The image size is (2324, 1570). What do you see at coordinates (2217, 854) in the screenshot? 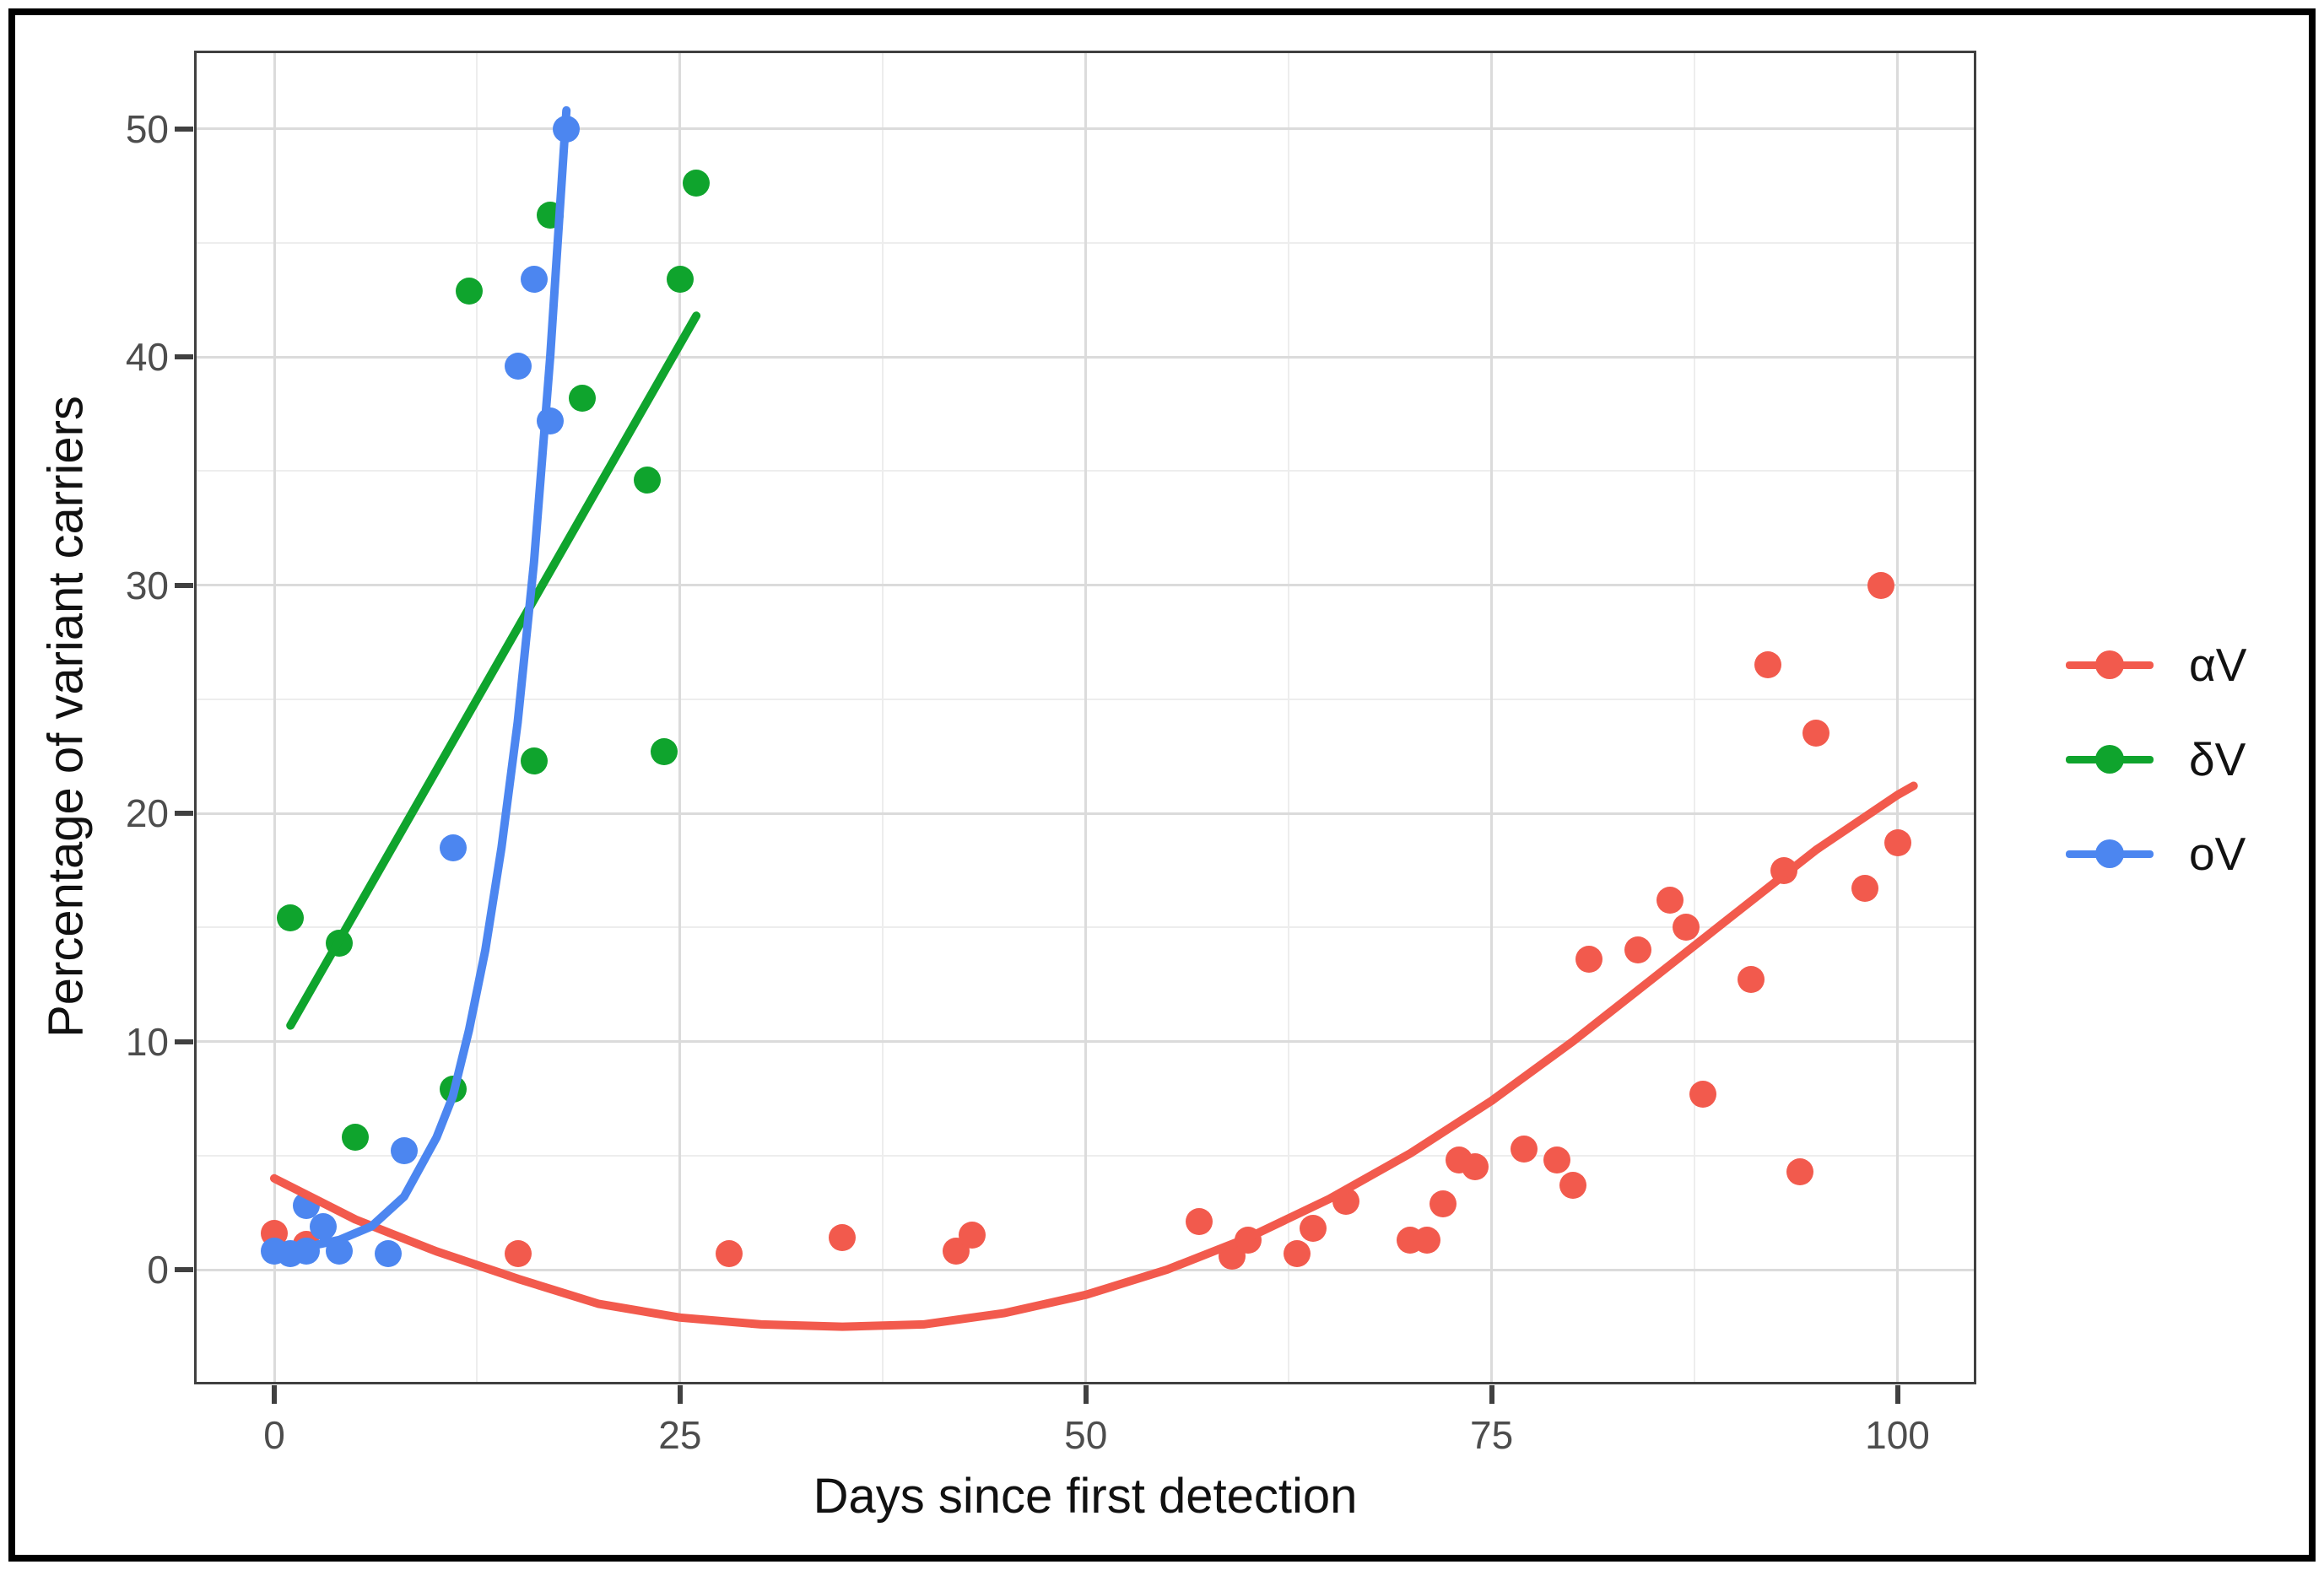
I see `legend-label-omicron: oV` at bounding box center [2217, 854].